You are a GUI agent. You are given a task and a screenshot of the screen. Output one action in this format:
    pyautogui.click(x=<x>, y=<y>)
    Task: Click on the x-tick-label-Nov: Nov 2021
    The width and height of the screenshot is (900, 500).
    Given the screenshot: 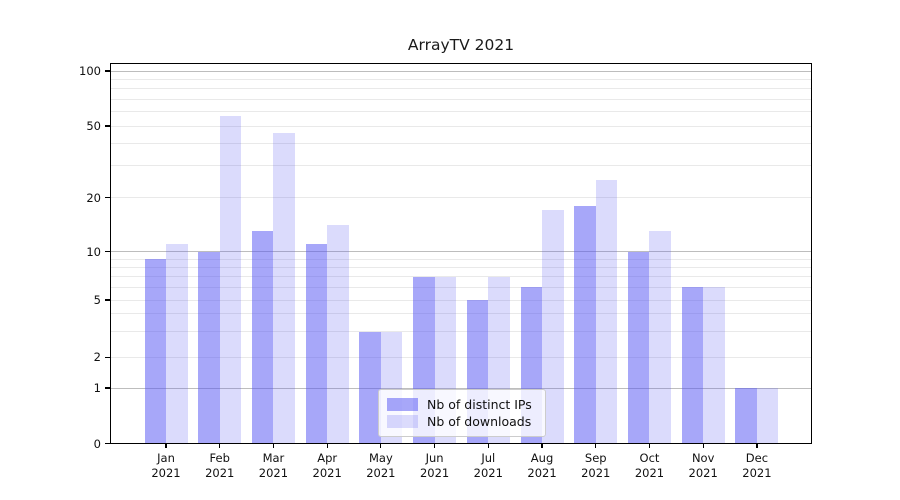 What is the action you would take?
    pyautogui.click(x=703, y=466)
    